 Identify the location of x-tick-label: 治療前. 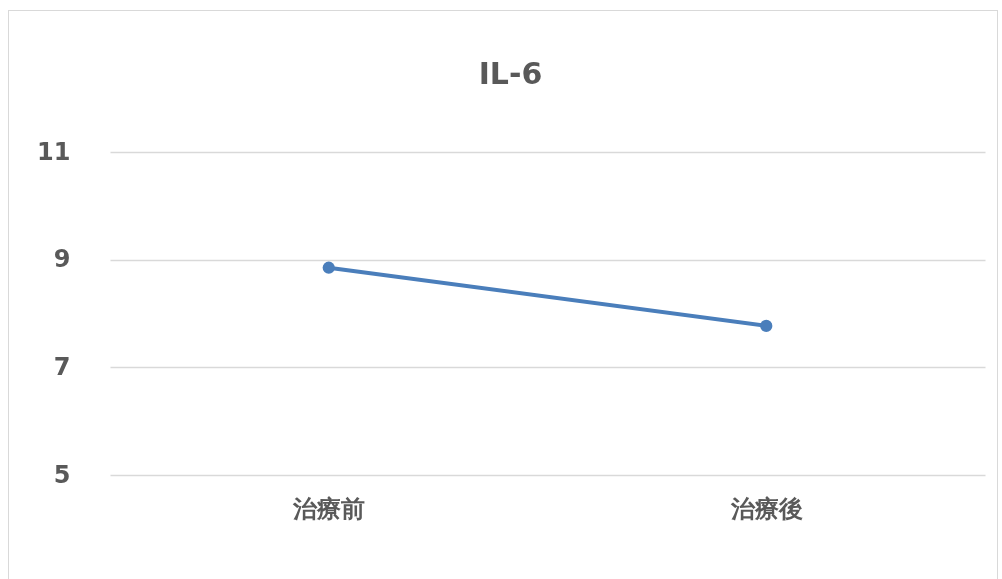
(329, 508).